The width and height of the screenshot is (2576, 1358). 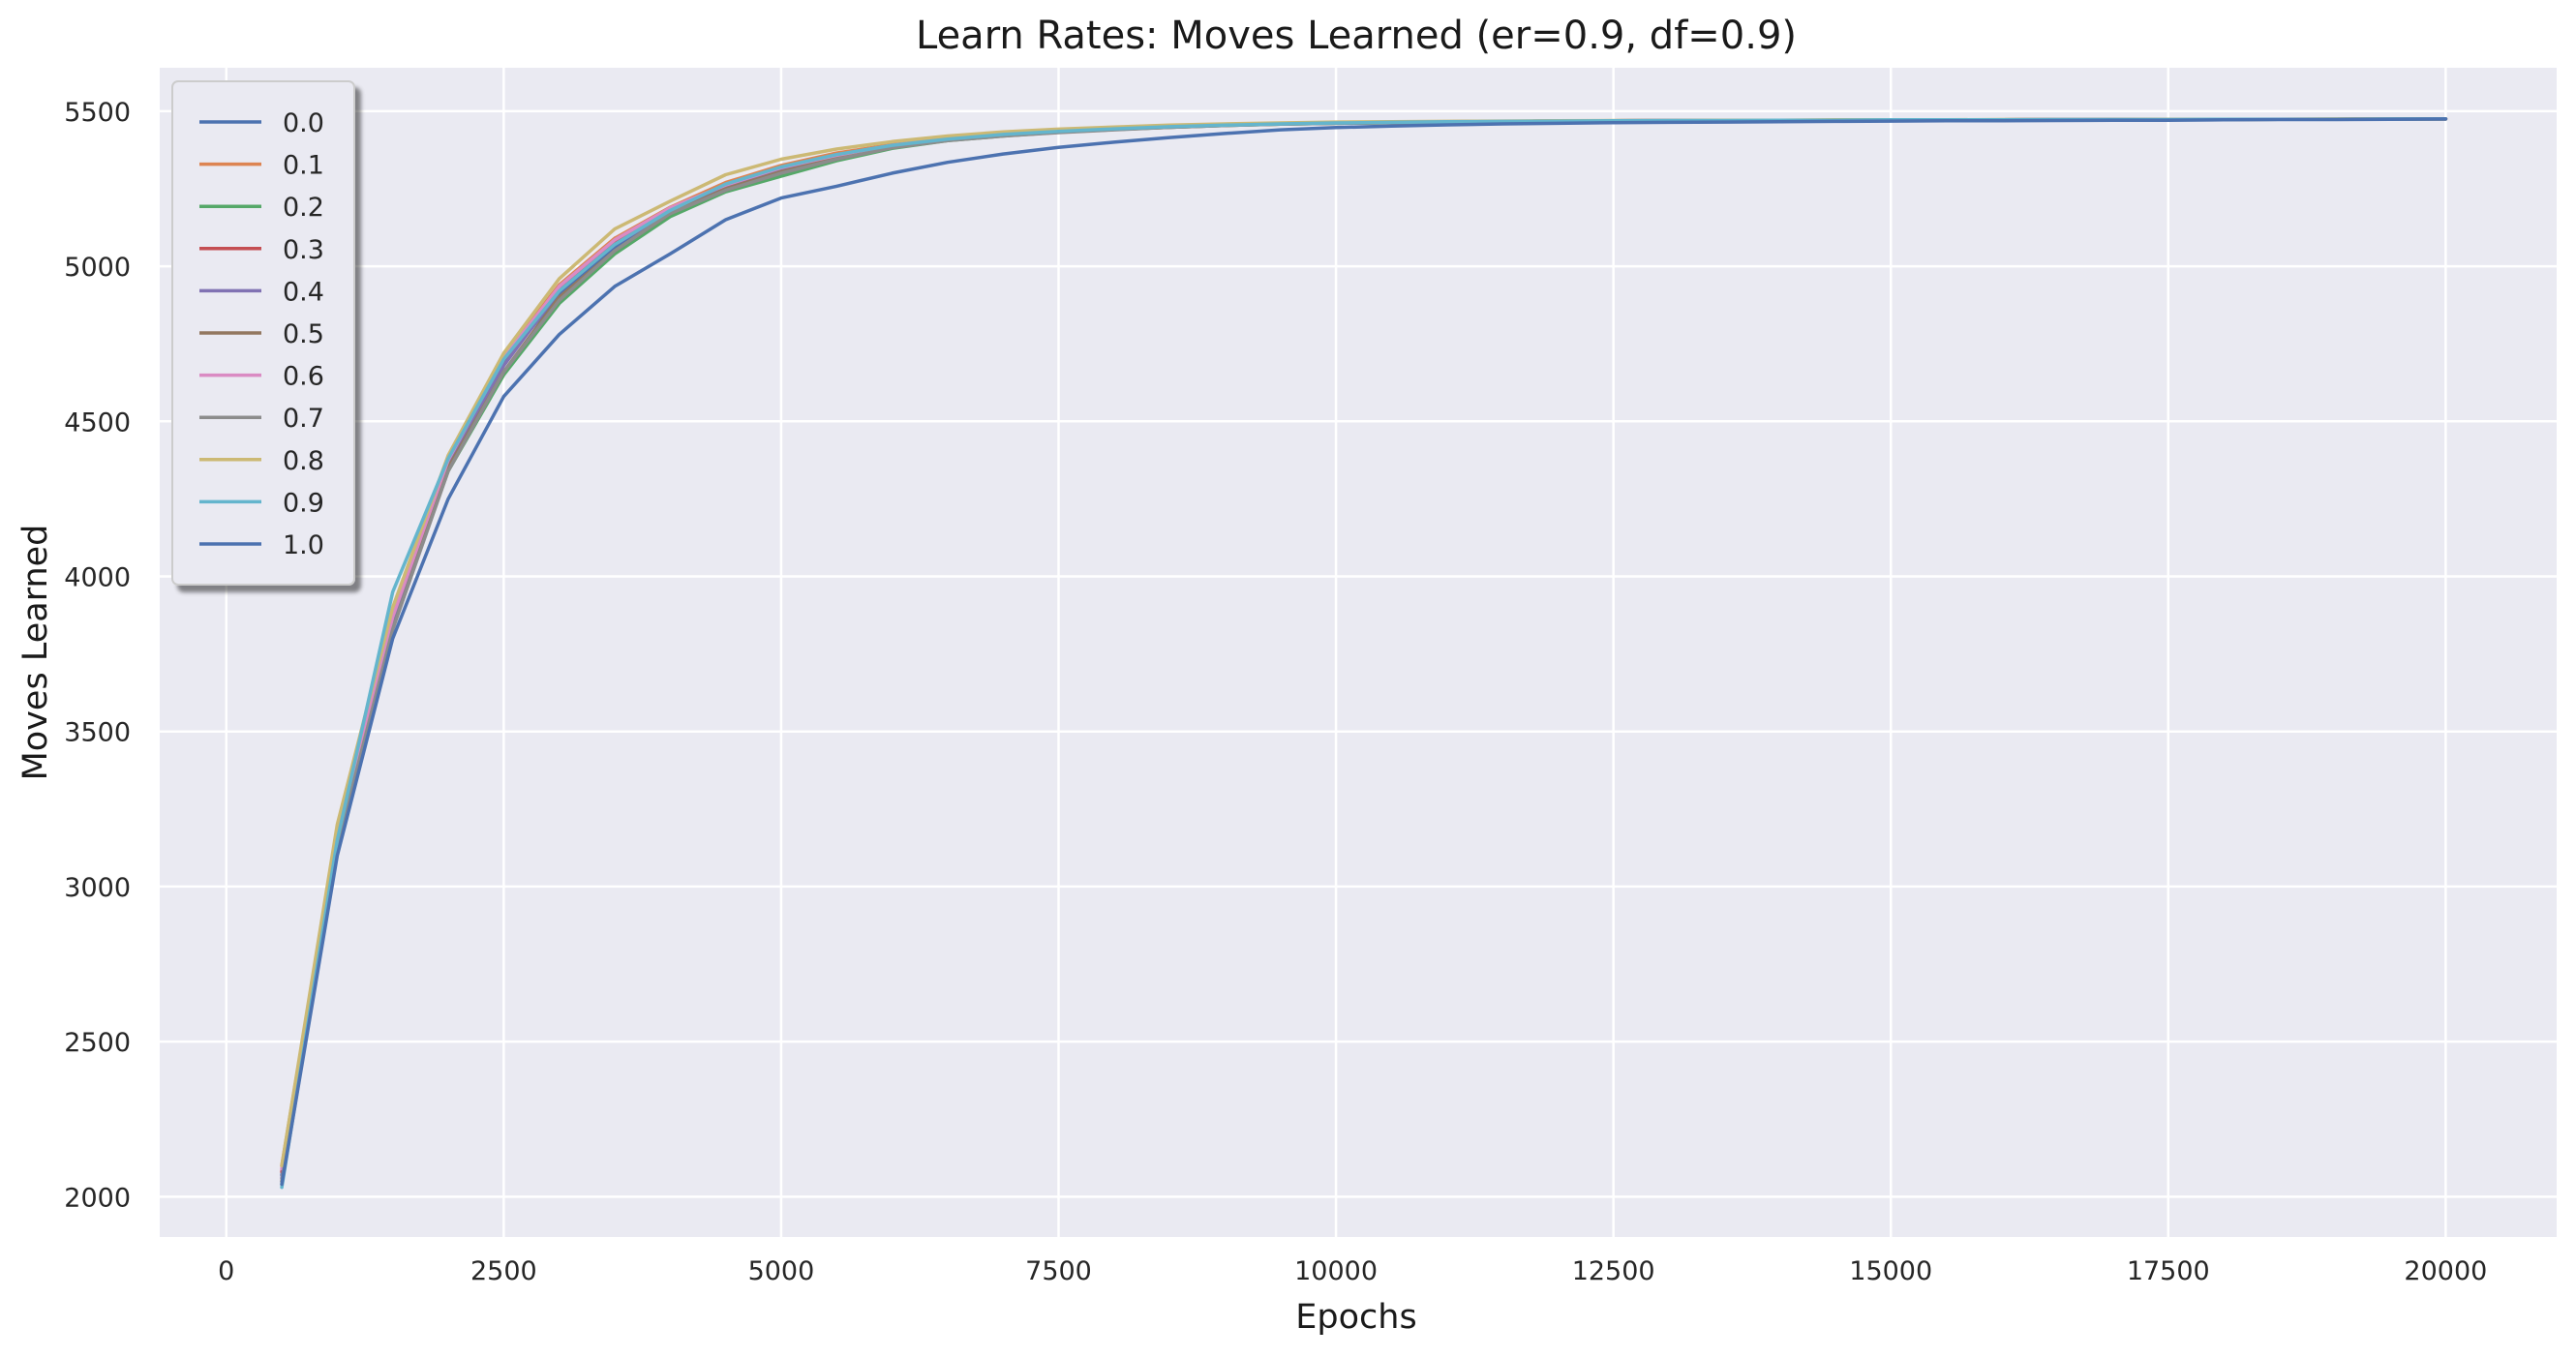 What do you see at coordinates (97, 422) in the screenshot?
I see `y-tick-label: 4500` at bounding box center [97, 422].